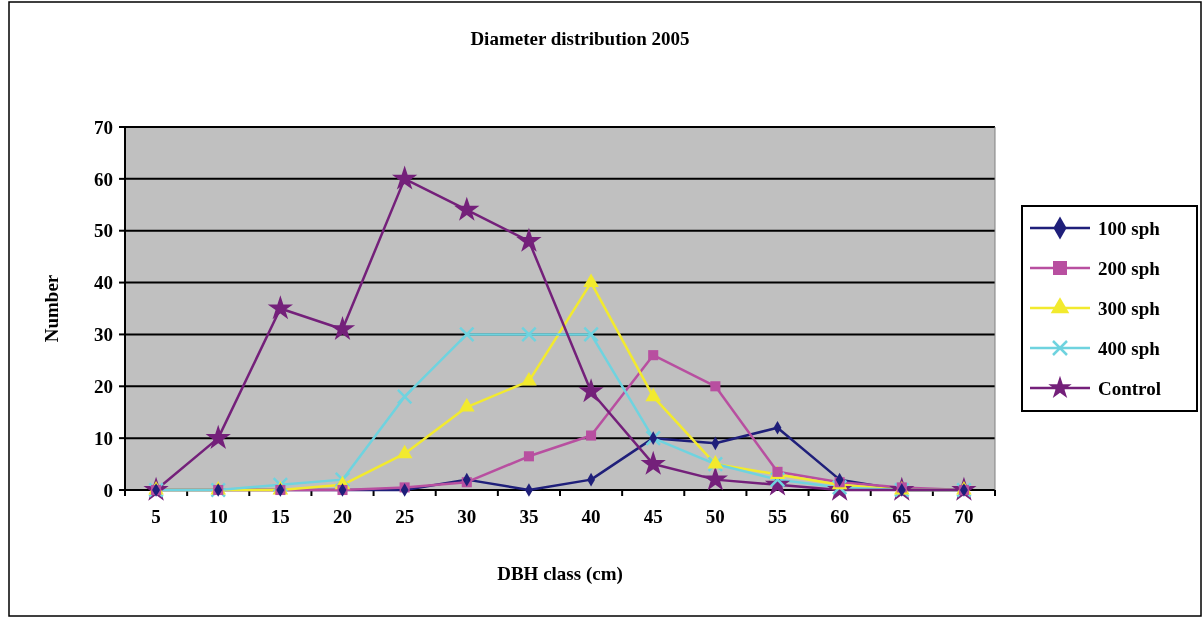  What do you see at coordinates (840, 516) in the screenshot?
I see `x-tick-label: 60` at bounding box center [840, 516].